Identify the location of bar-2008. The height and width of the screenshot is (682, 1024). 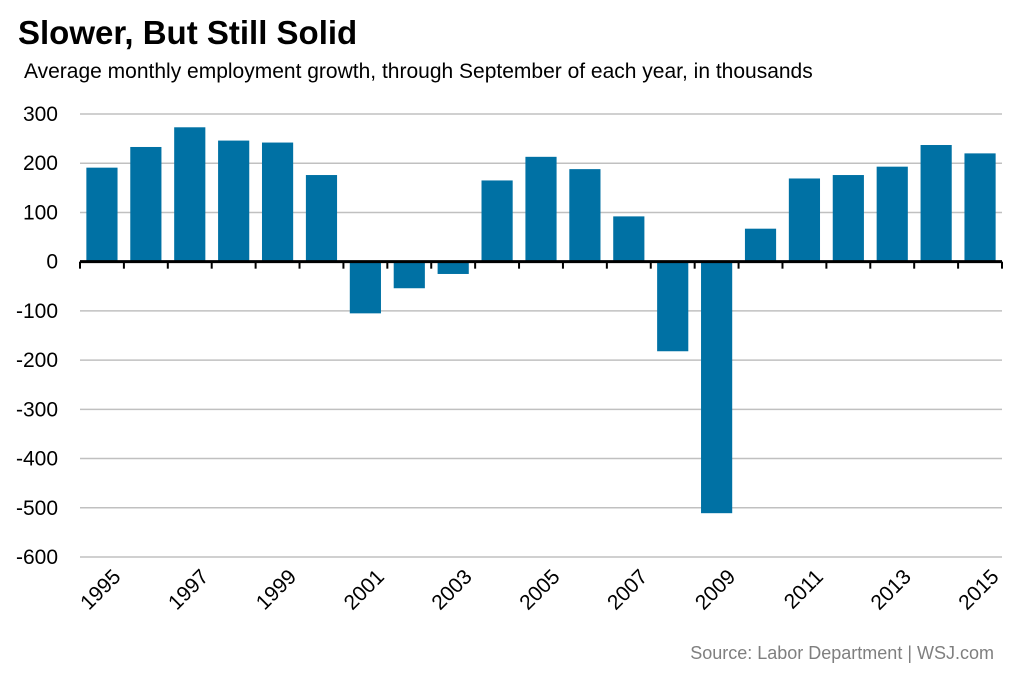
(673, 306).